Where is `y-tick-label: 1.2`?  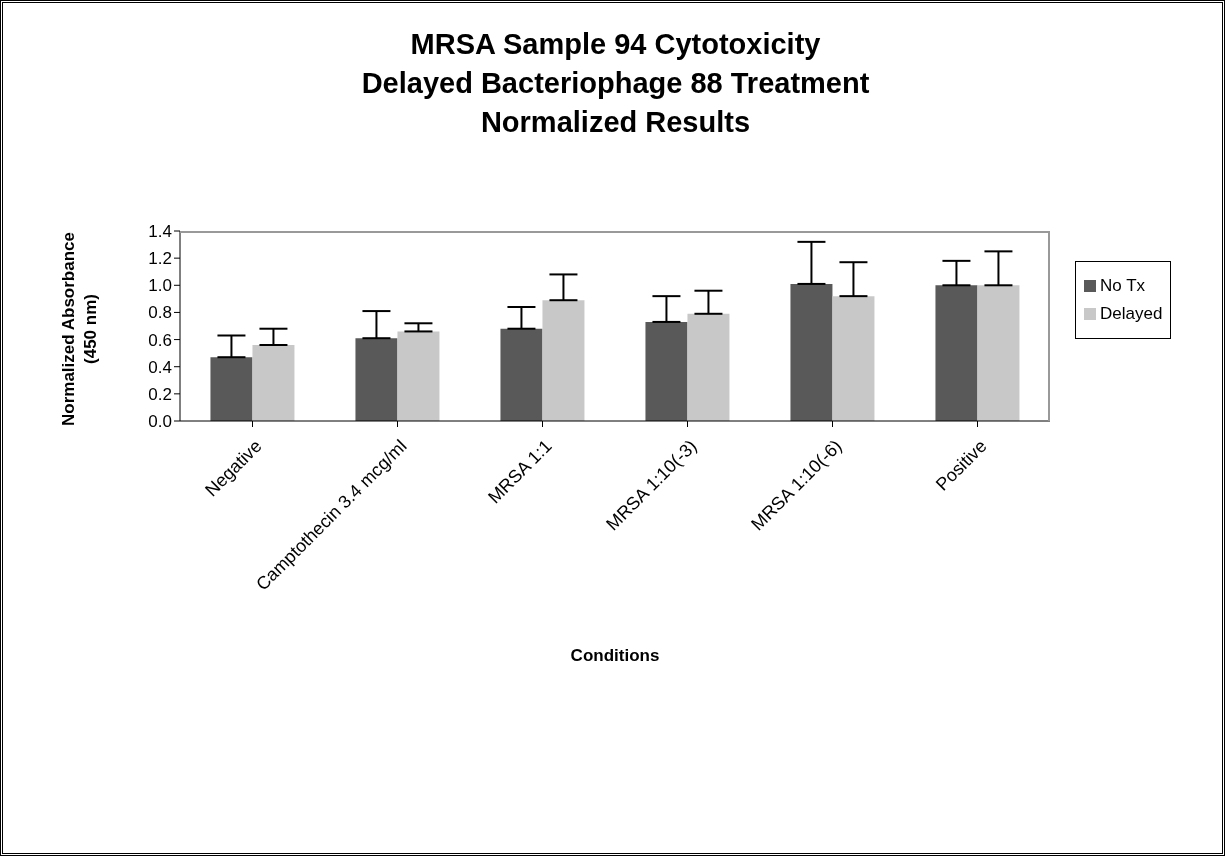 y-tick-label: 1.2 is located at coordinates (160, 259).